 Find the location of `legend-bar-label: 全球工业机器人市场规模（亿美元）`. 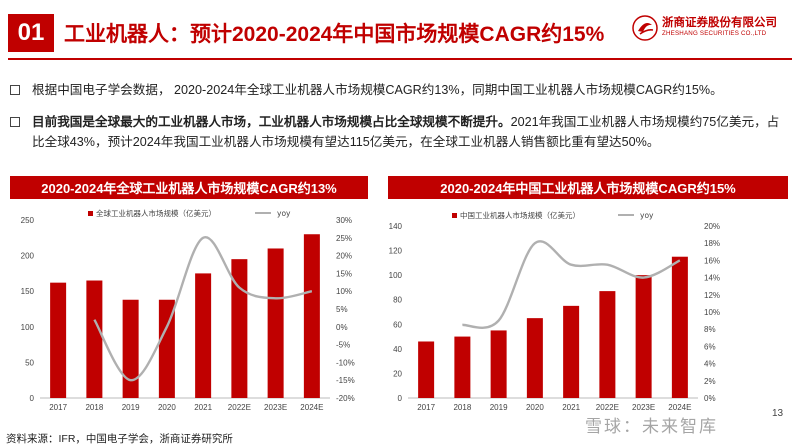

legend-bar-label: 全球工业机器人市场规模（亿美元） is located at coordinates (156, 213).